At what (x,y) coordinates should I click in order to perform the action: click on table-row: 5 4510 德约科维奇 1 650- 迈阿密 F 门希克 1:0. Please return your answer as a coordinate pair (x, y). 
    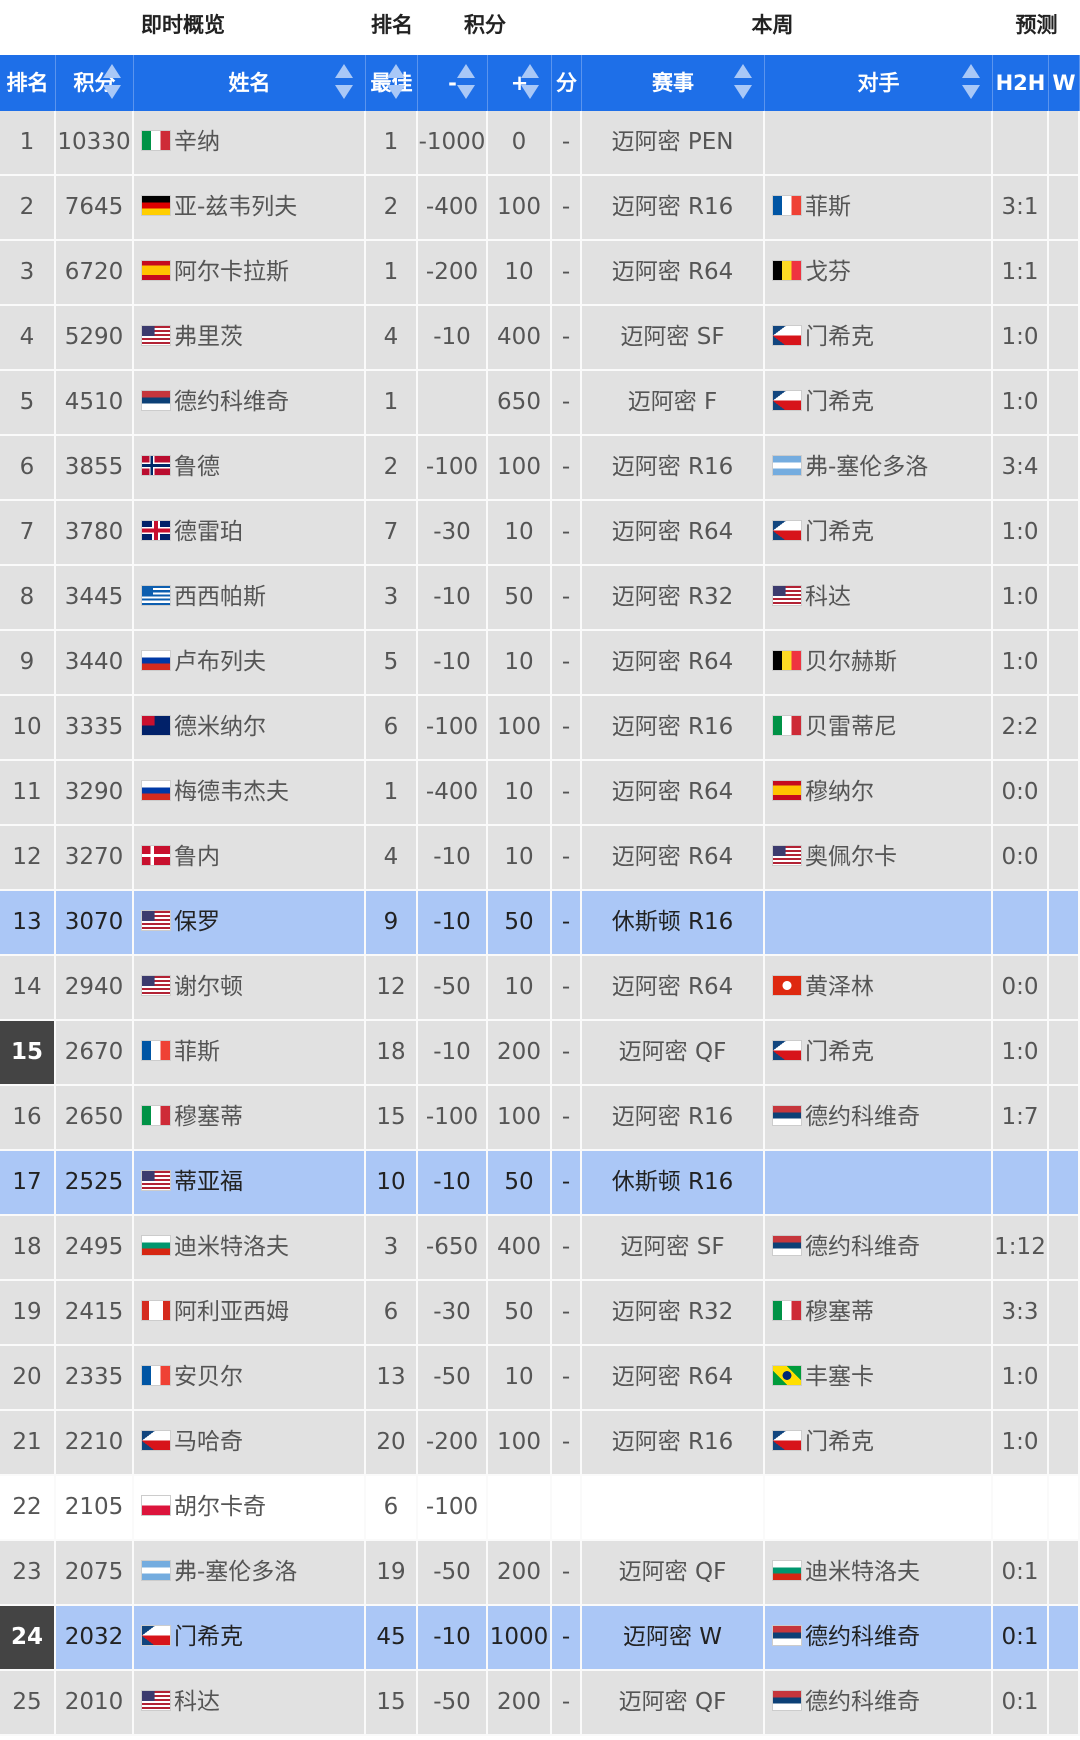
    Looking at the image, I should click on (540, 403).